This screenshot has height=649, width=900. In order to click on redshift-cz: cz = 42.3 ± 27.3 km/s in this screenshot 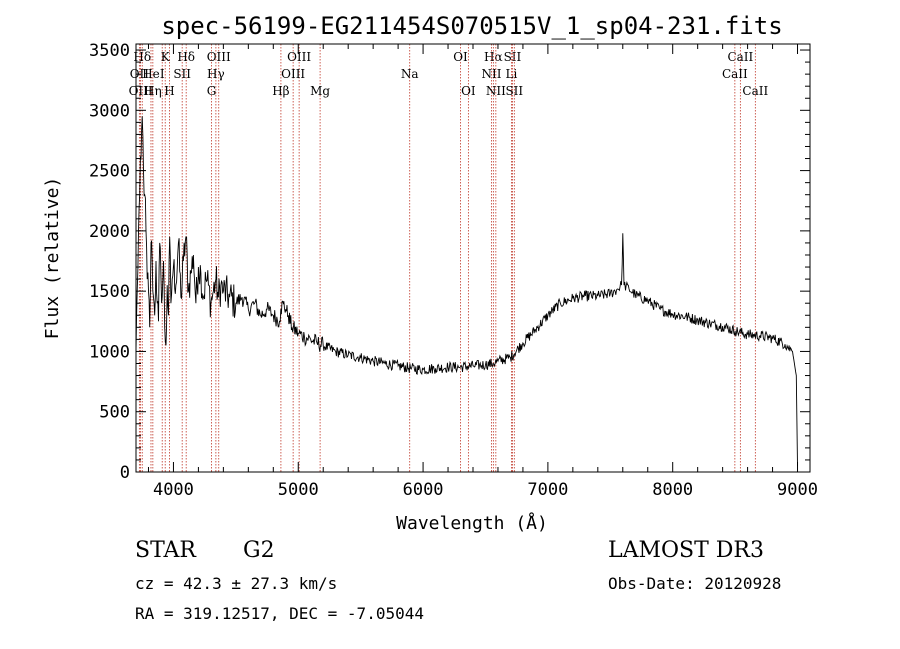, I will do `click(236, 583)`.